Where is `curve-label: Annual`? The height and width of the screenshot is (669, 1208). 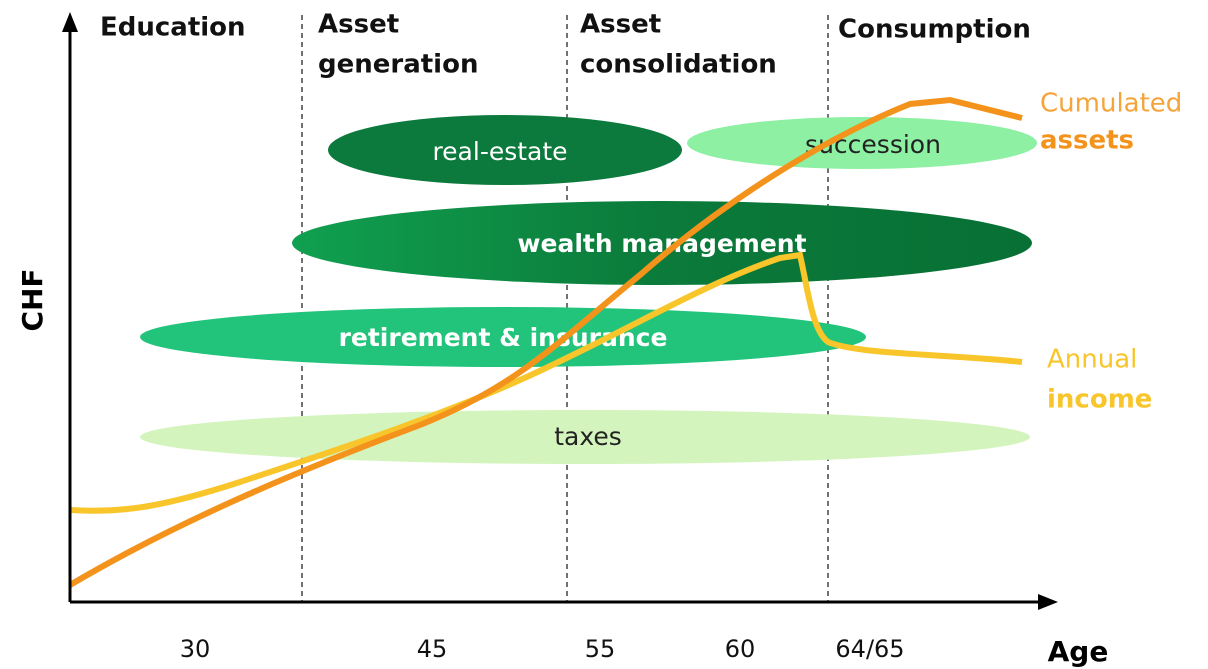
curve-label: Annual is located at coordinates (1092, 360).